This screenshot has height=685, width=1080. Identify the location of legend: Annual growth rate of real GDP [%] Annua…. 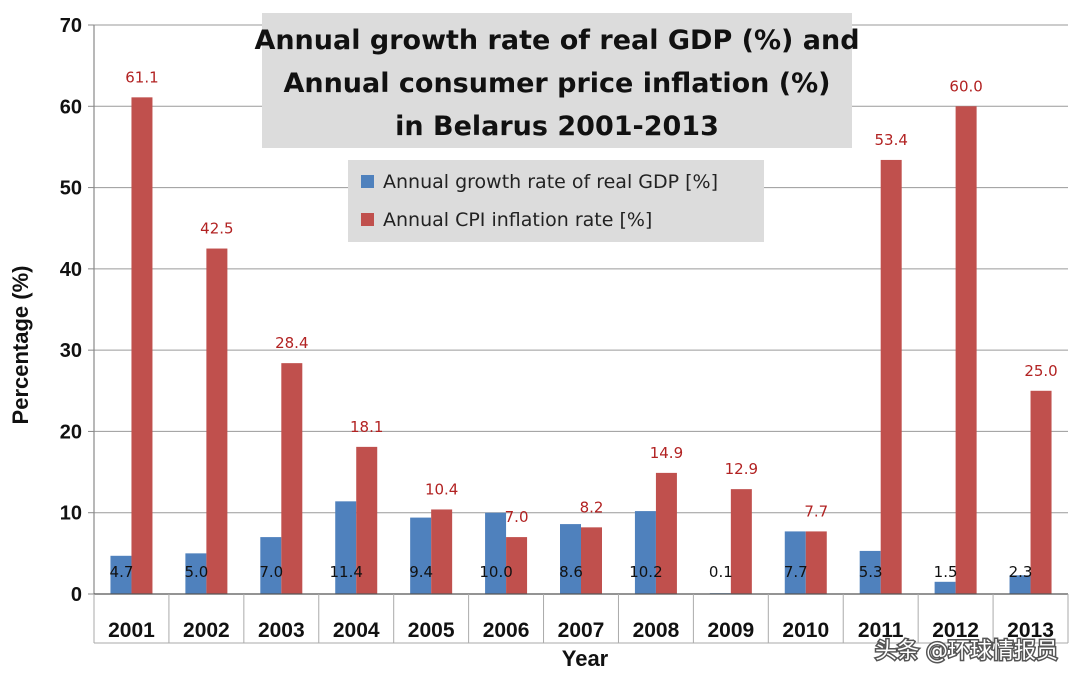
(556, 201).